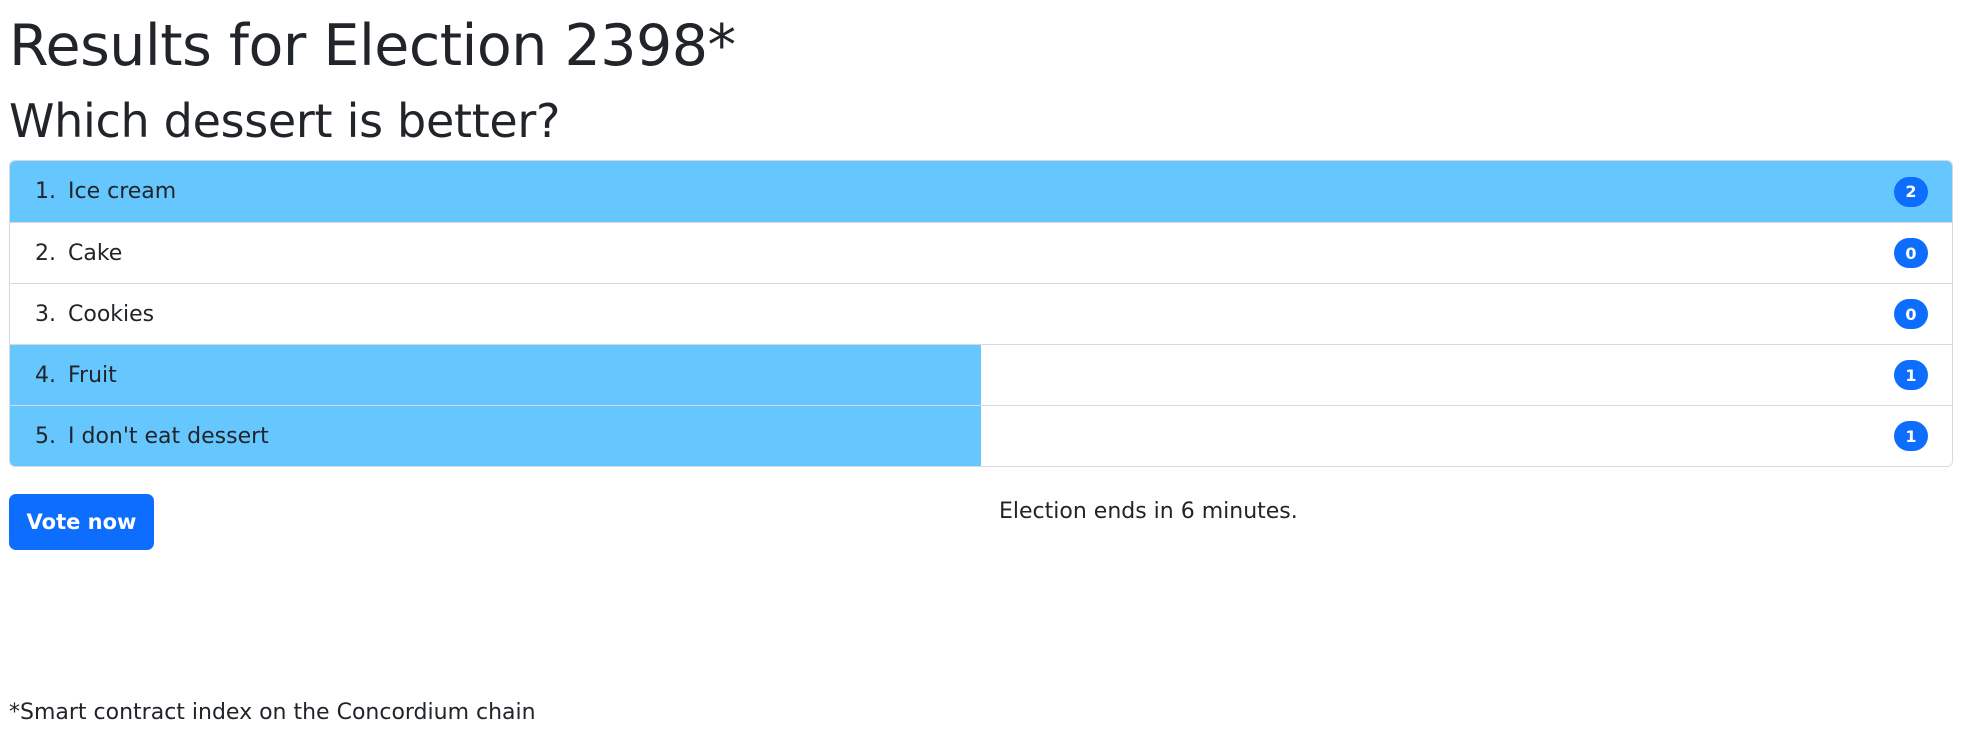 This screenshot has width=1963, height=746. Describe the element at coordinates (45, 253) in the screenshot. I see `option-number: 2.` at that location.